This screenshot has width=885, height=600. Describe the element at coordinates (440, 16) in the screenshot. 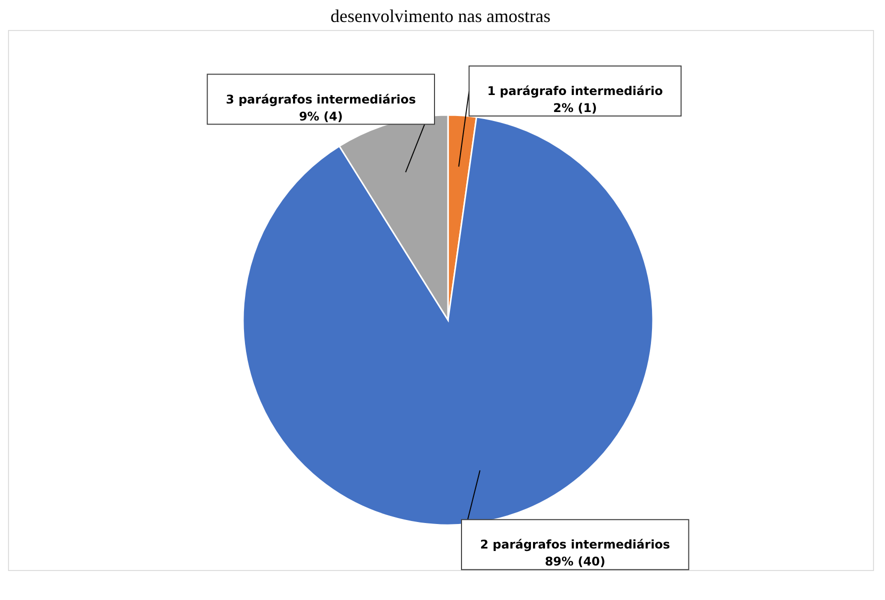

I see `chart-title: desenvolvimento nas amostras` at that location.